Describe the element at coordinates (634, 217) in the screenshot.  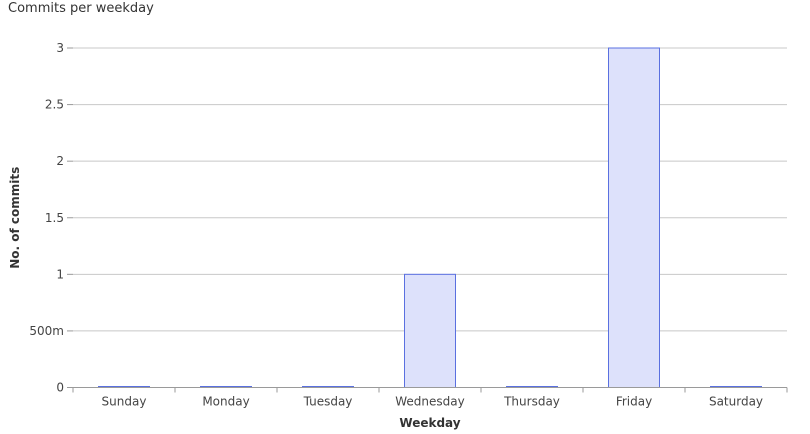
I see `bar-friday` at that location.